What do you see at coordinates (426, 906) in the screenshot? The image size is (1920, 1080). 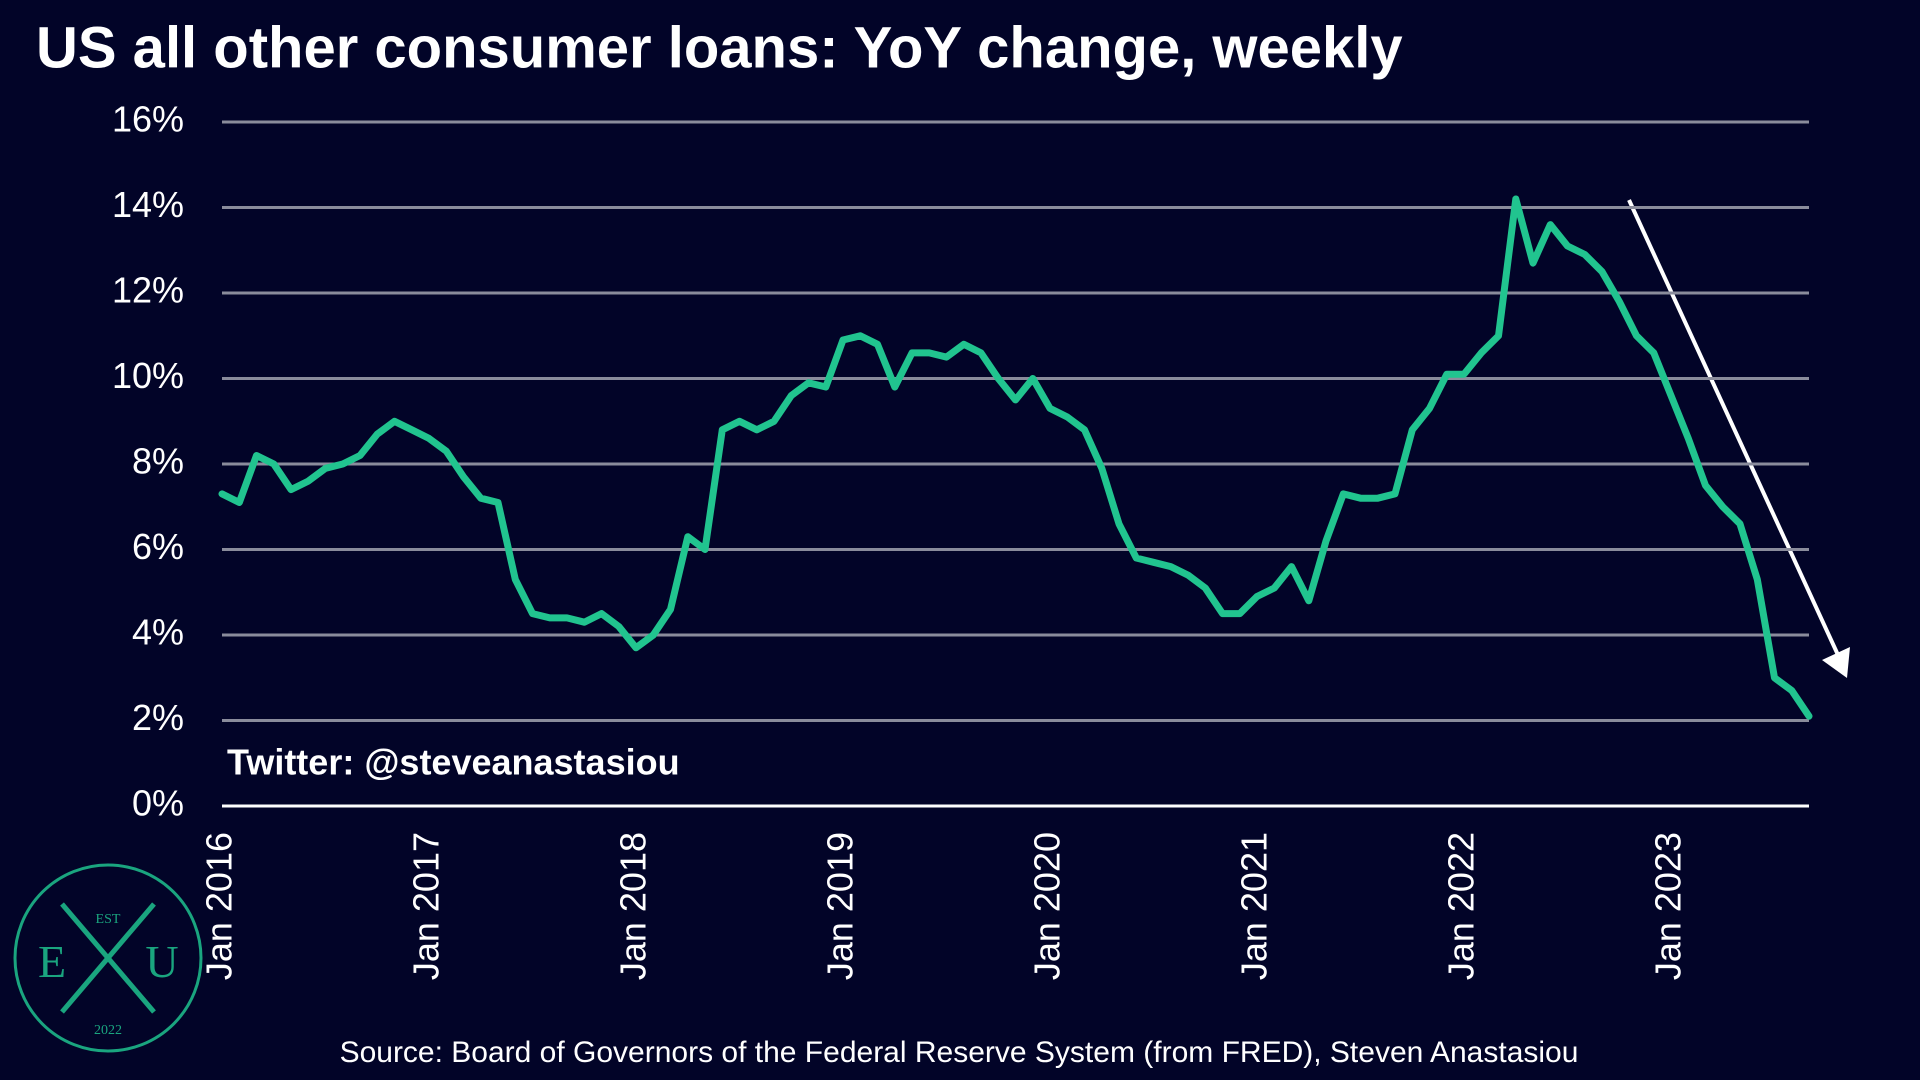 I see `x-tick-label: Jan 2017` at bounding box center [426, 906].